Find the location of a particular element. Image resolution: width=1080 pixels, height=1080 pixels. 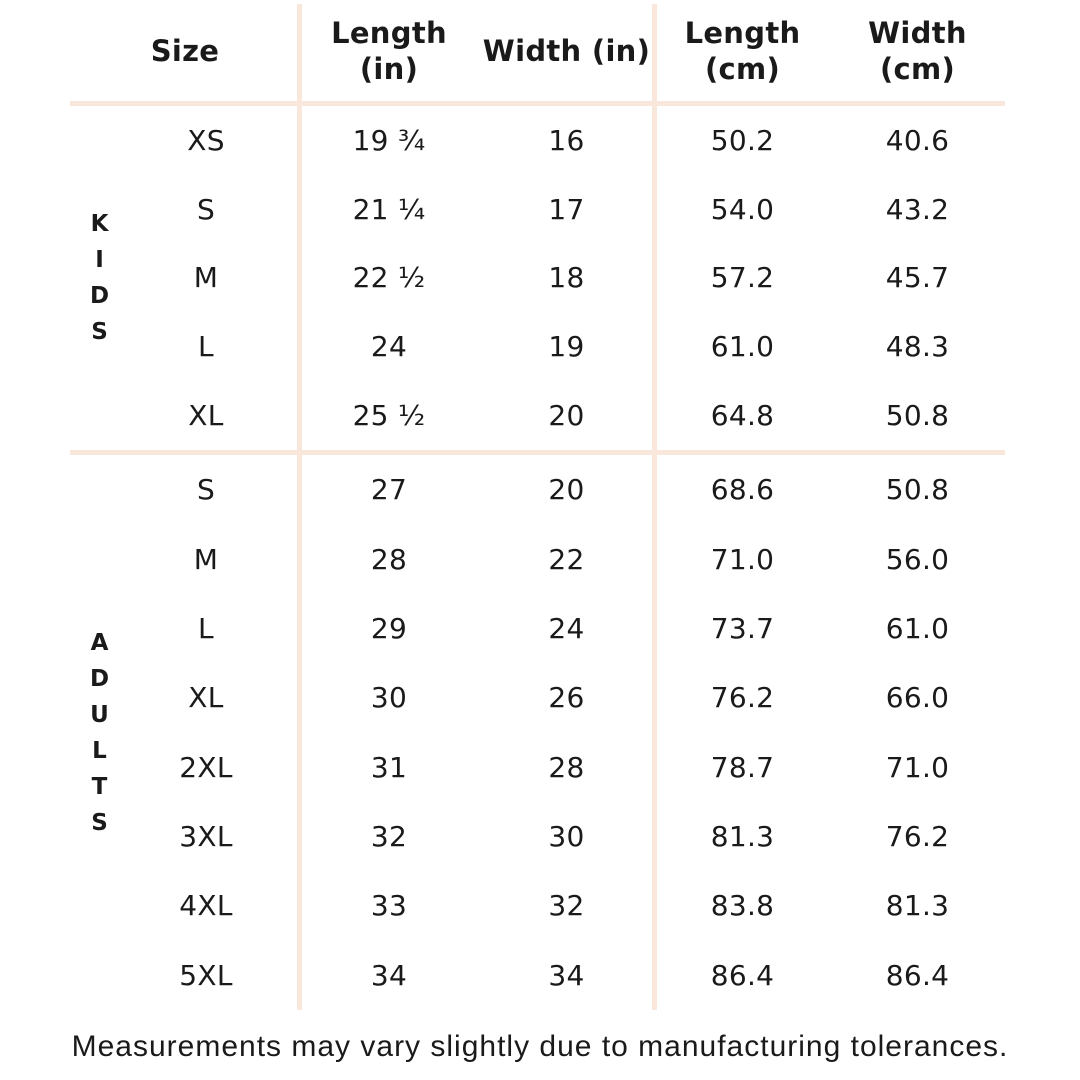

cell-length-cm: 73.7 is located at coordinates (742, 628).